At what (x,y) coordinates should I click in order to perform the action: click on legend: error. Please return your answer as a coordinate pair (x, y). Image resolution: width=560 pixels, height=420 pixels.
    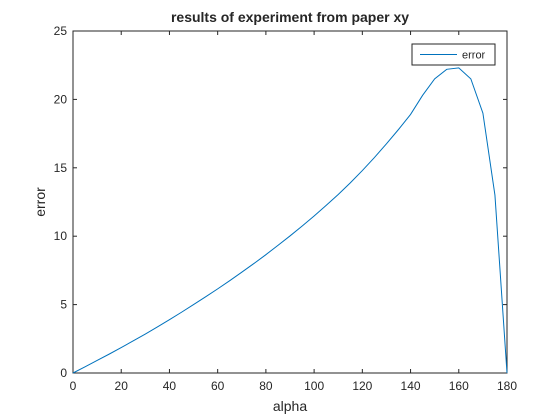
    Looking at the image, I should click on (453, 54).